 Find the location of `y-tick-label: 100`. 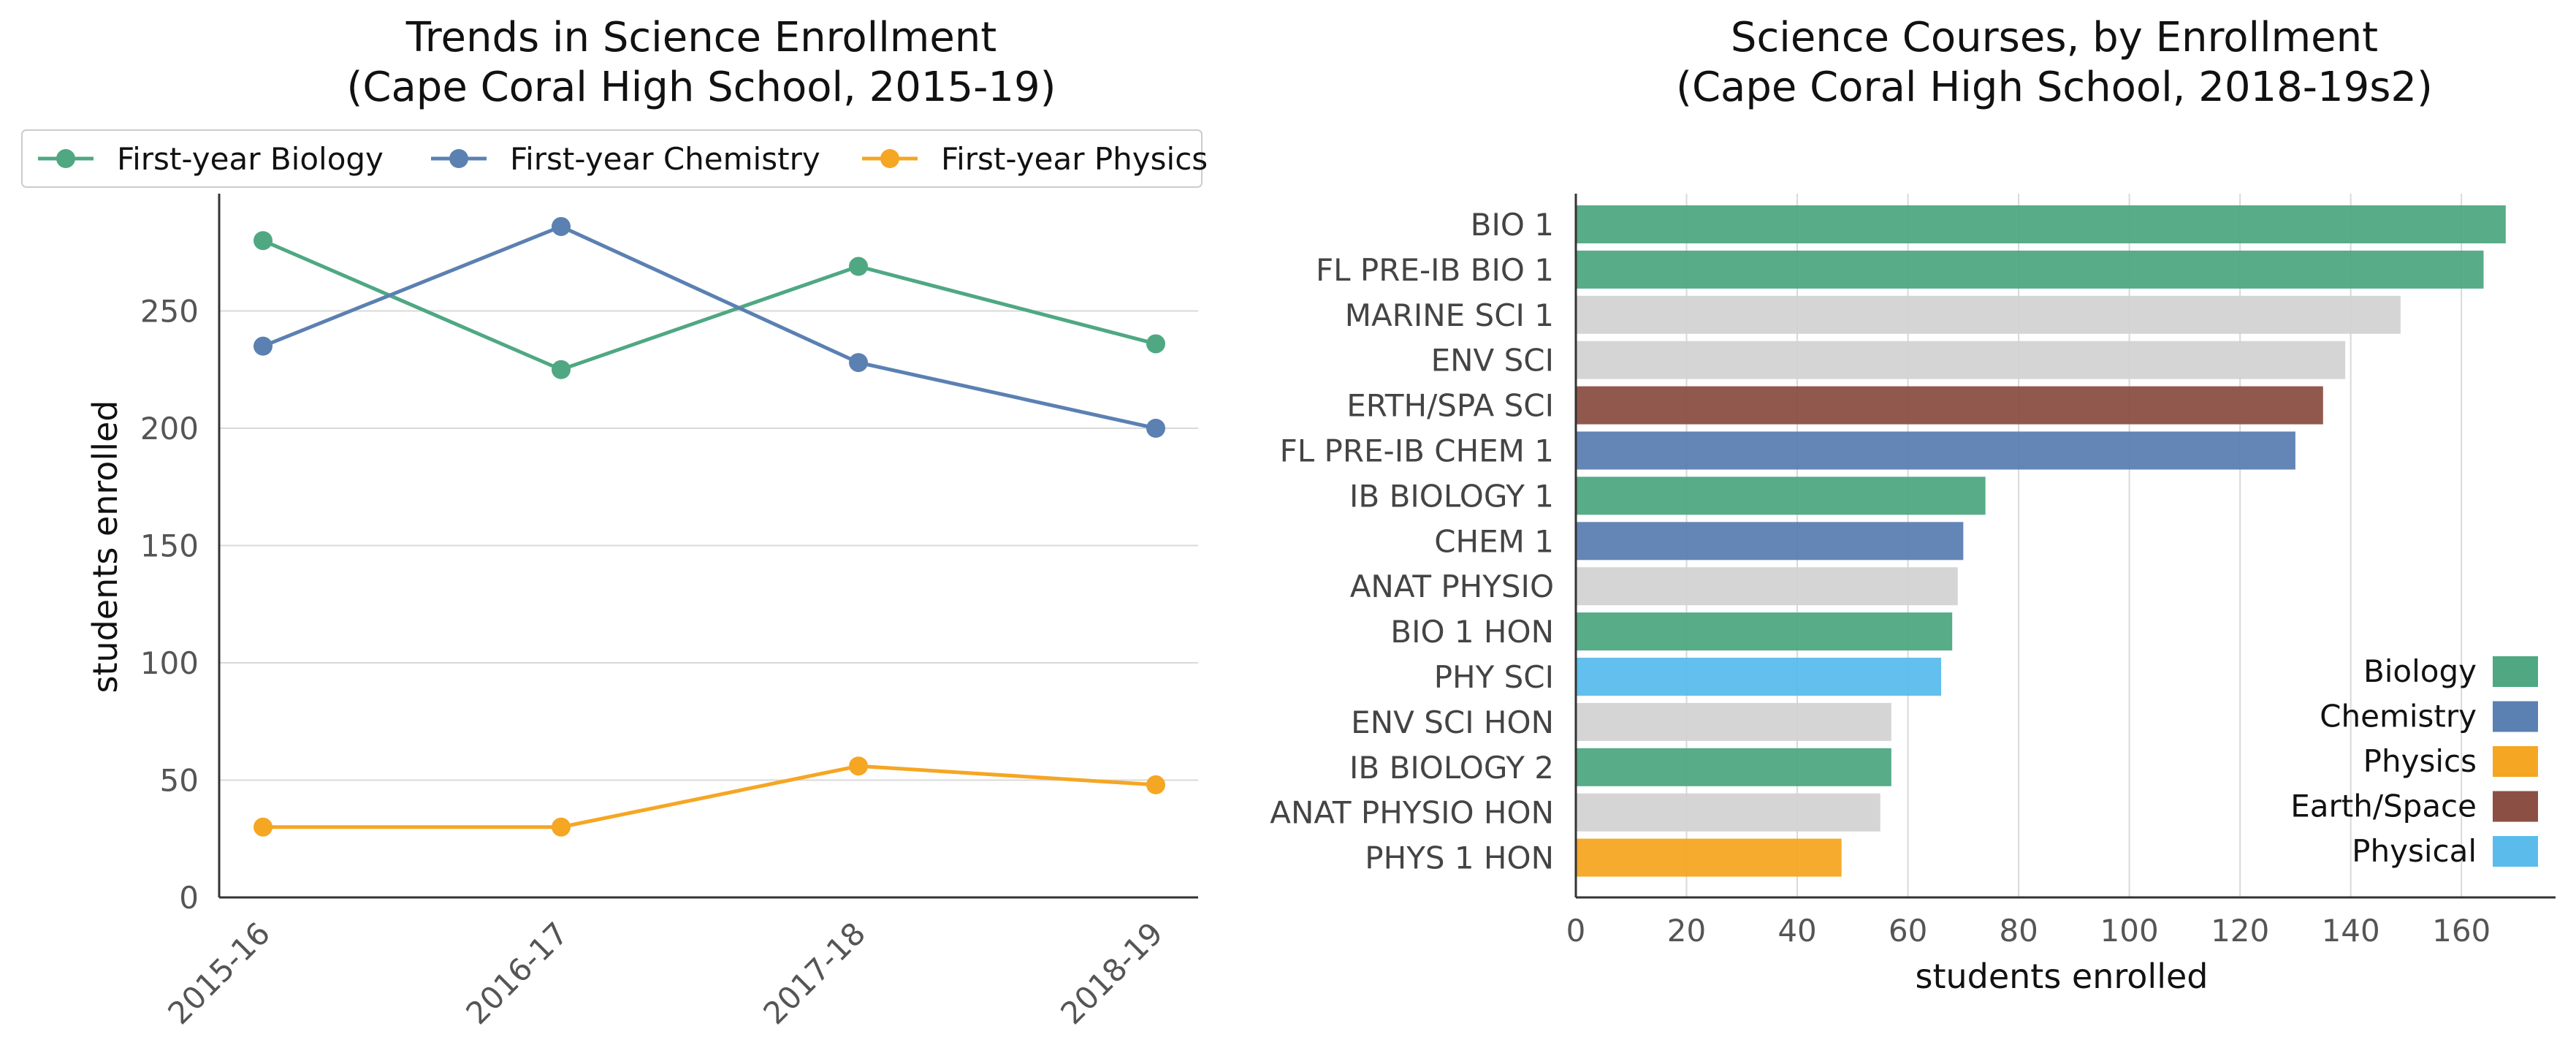

y-tick-label: 100 is located at coordinates (169, 663).